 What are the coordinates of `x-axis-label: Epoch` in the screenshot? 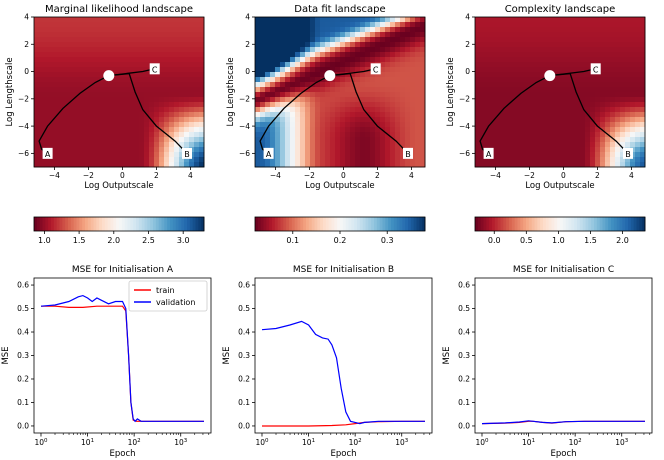 It's located at (122, 454).